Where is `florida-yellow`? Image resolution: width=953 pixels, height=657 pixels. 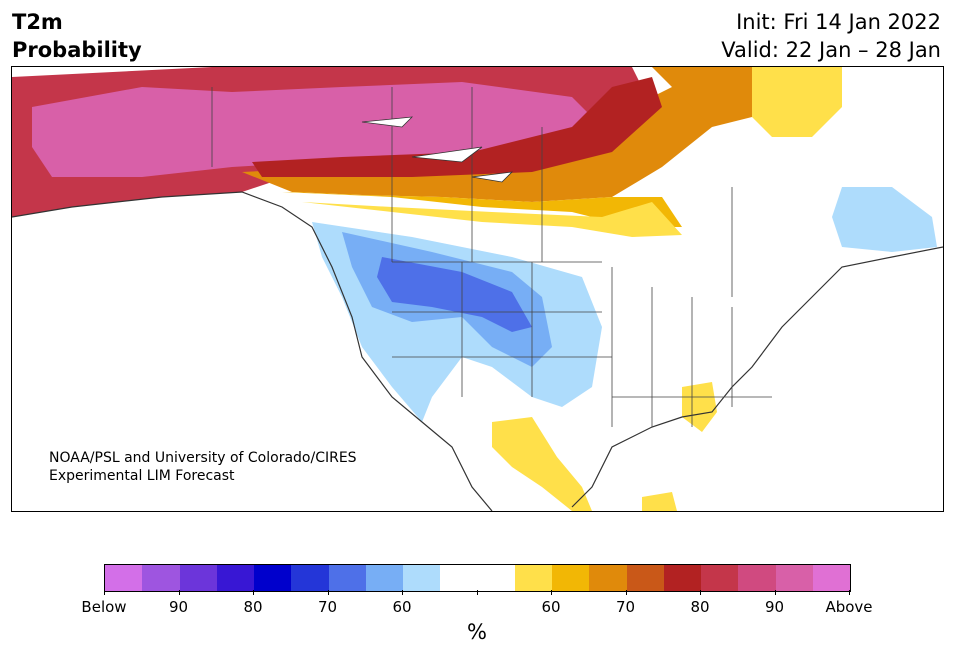 florida-yellow is located at coordinates (699, 407).